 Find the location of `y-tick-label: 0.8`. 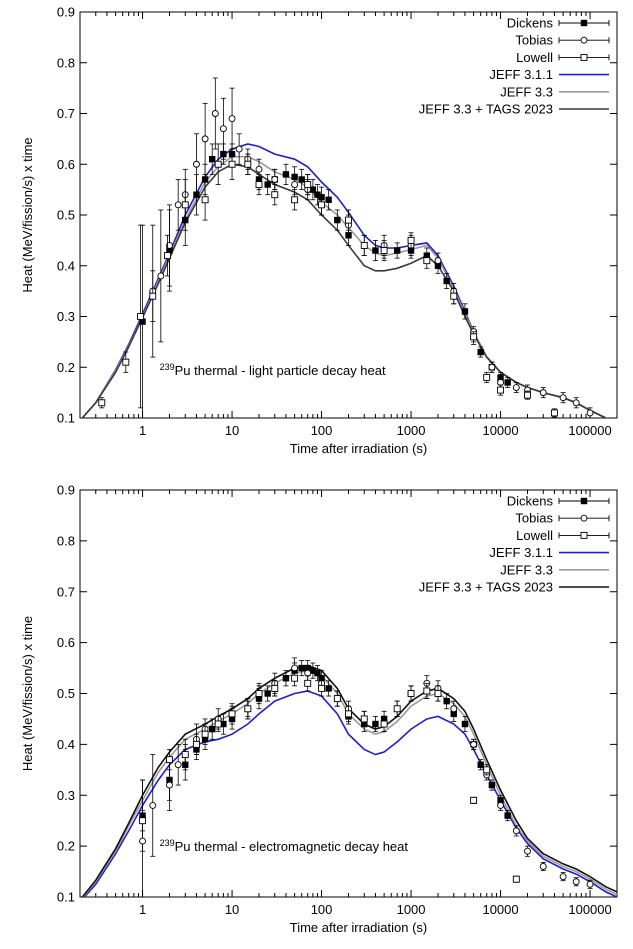

y-tick-label: 0.8 is located at coordinates (66, 540).